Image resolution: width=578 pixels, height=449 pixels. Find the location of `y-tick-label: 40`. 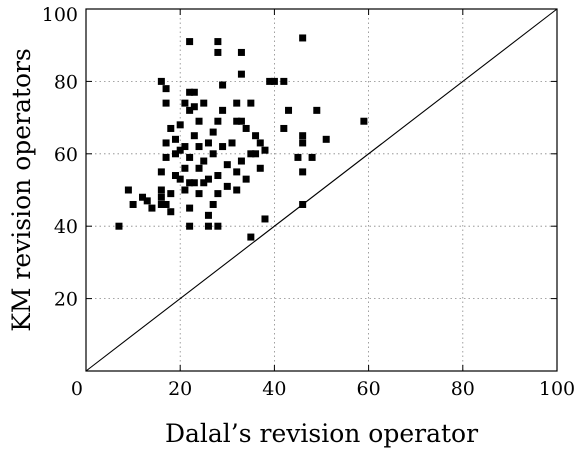

y-tick-label: 40 is located at coordinates (66, 227).